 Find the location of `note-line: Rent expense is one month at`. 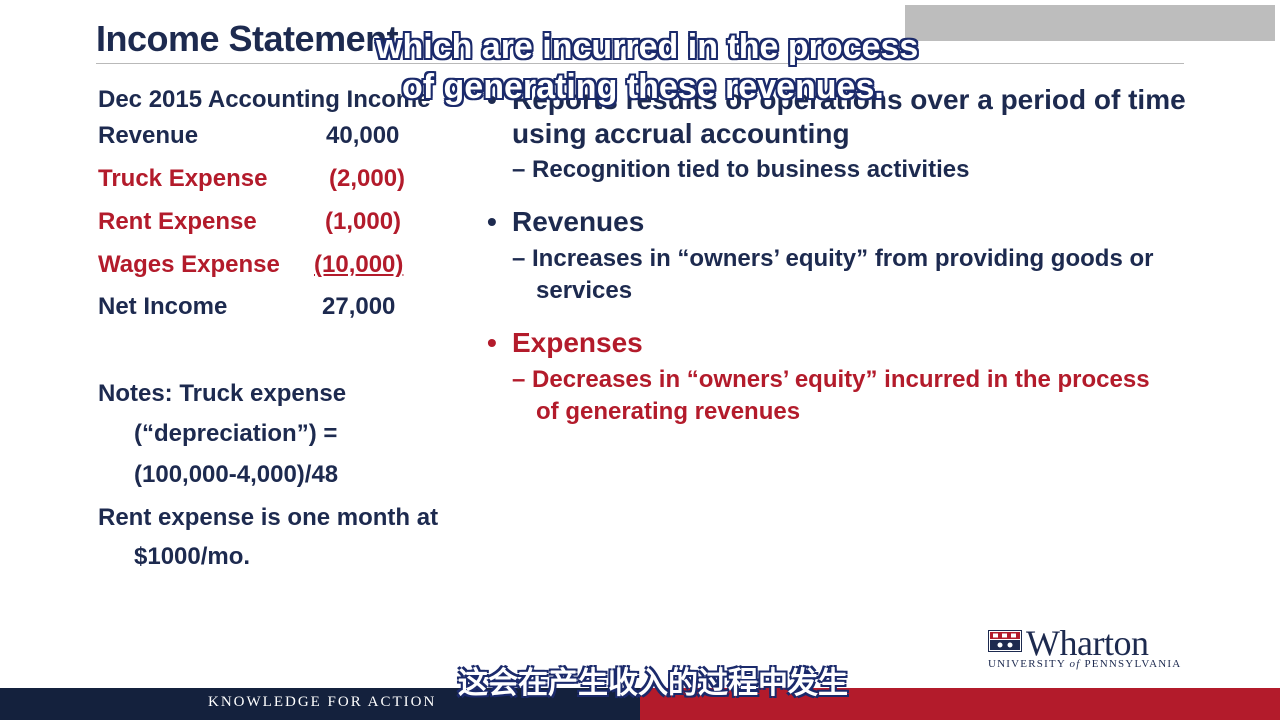

note-line: Rent expense is one month at is located at coordinates (268, 517).